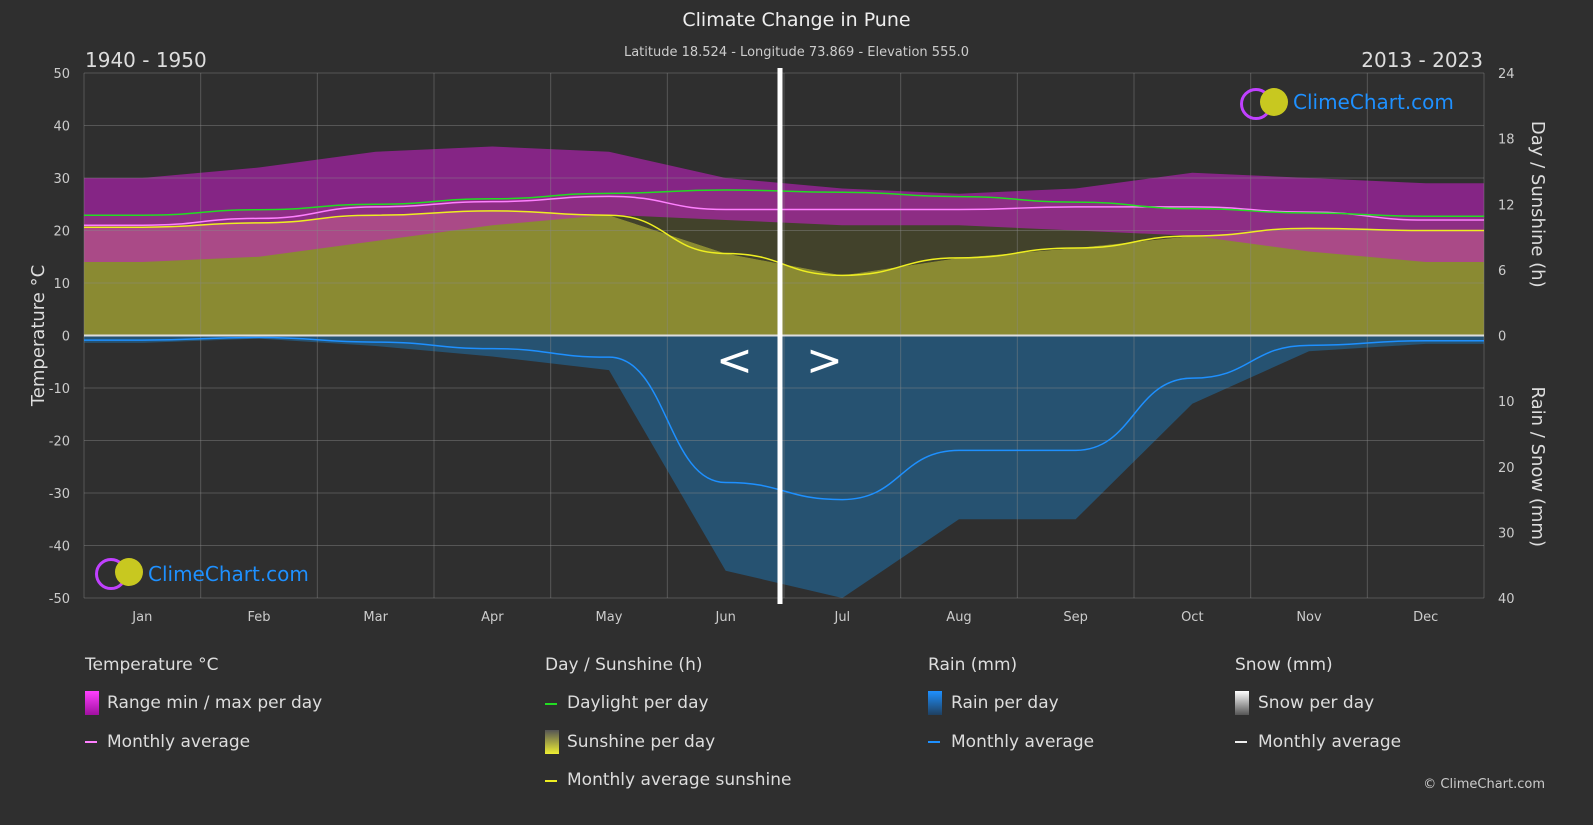 This screenshot has height=825, width=1593. What do you see at coordinates (784, 243) in the screenshot?
I see `sunshine-avg-line` at bounding box center [784, 243].